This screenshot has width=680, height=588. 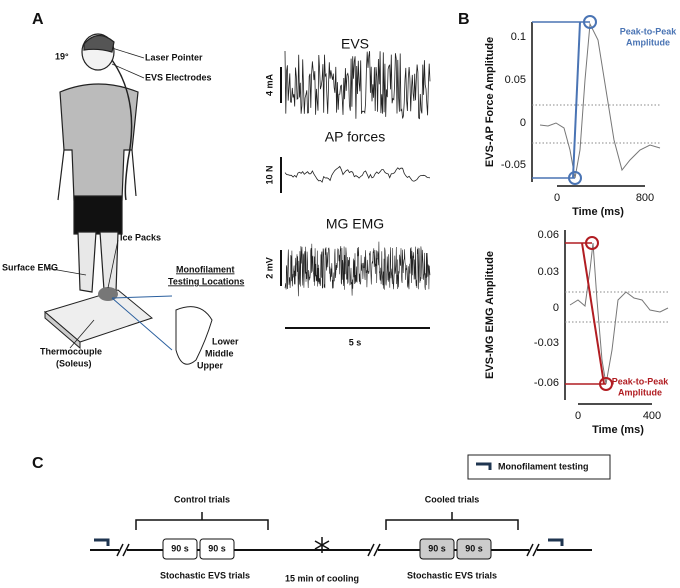 What do you see at coordinates (74, 363) in the screenshot?
I see `annotation: (Soleus)` at bounding box center [74, 363].